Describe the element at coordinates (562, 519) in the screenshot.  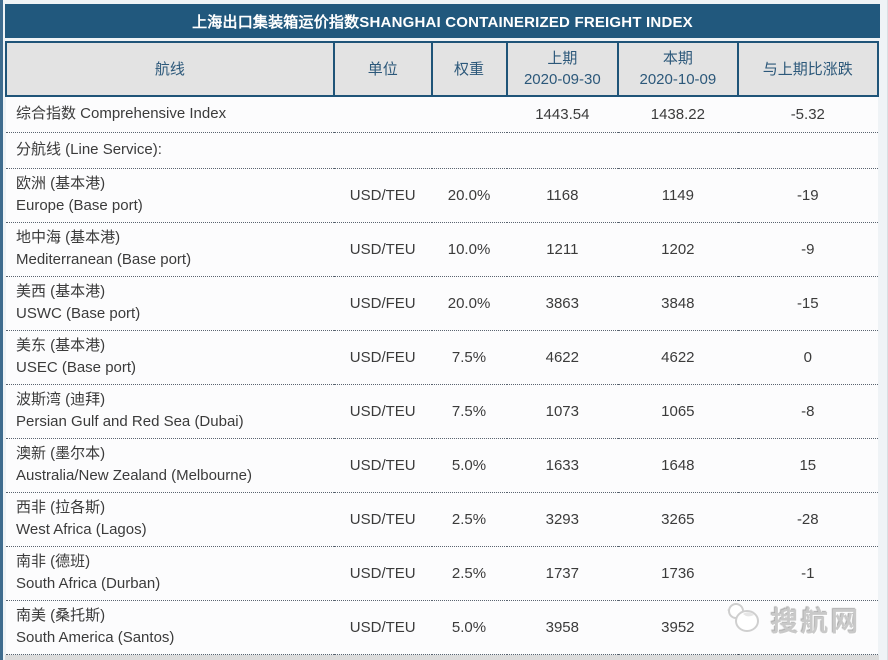
I see `previous-value-cell: 3293` at that location.